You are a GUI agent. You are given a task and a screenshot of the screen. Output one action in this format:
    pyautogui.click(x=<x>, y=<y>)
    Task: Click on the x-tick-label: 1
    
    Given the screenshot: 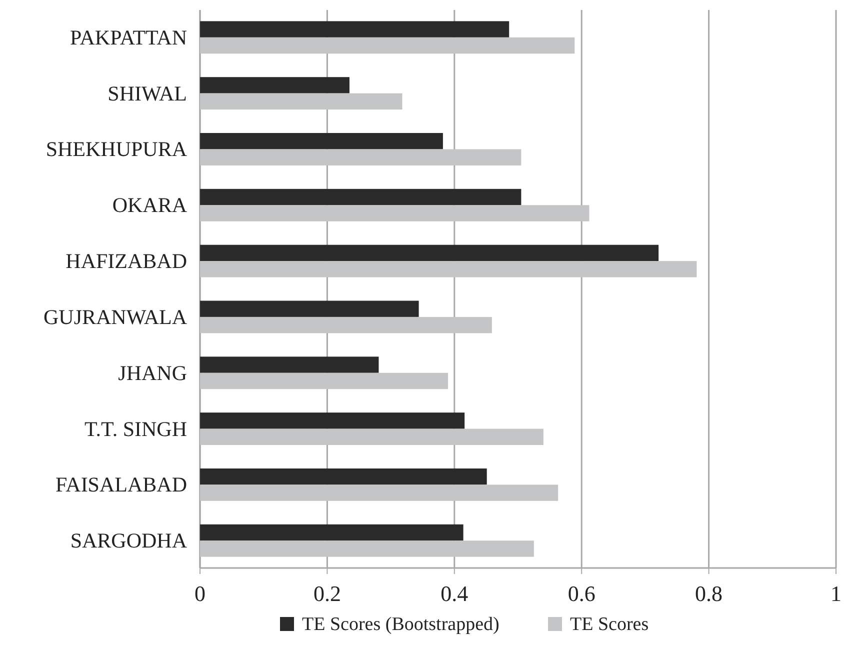 What is the action you would take?
    pyautogui.click(x=836, y=593)
    